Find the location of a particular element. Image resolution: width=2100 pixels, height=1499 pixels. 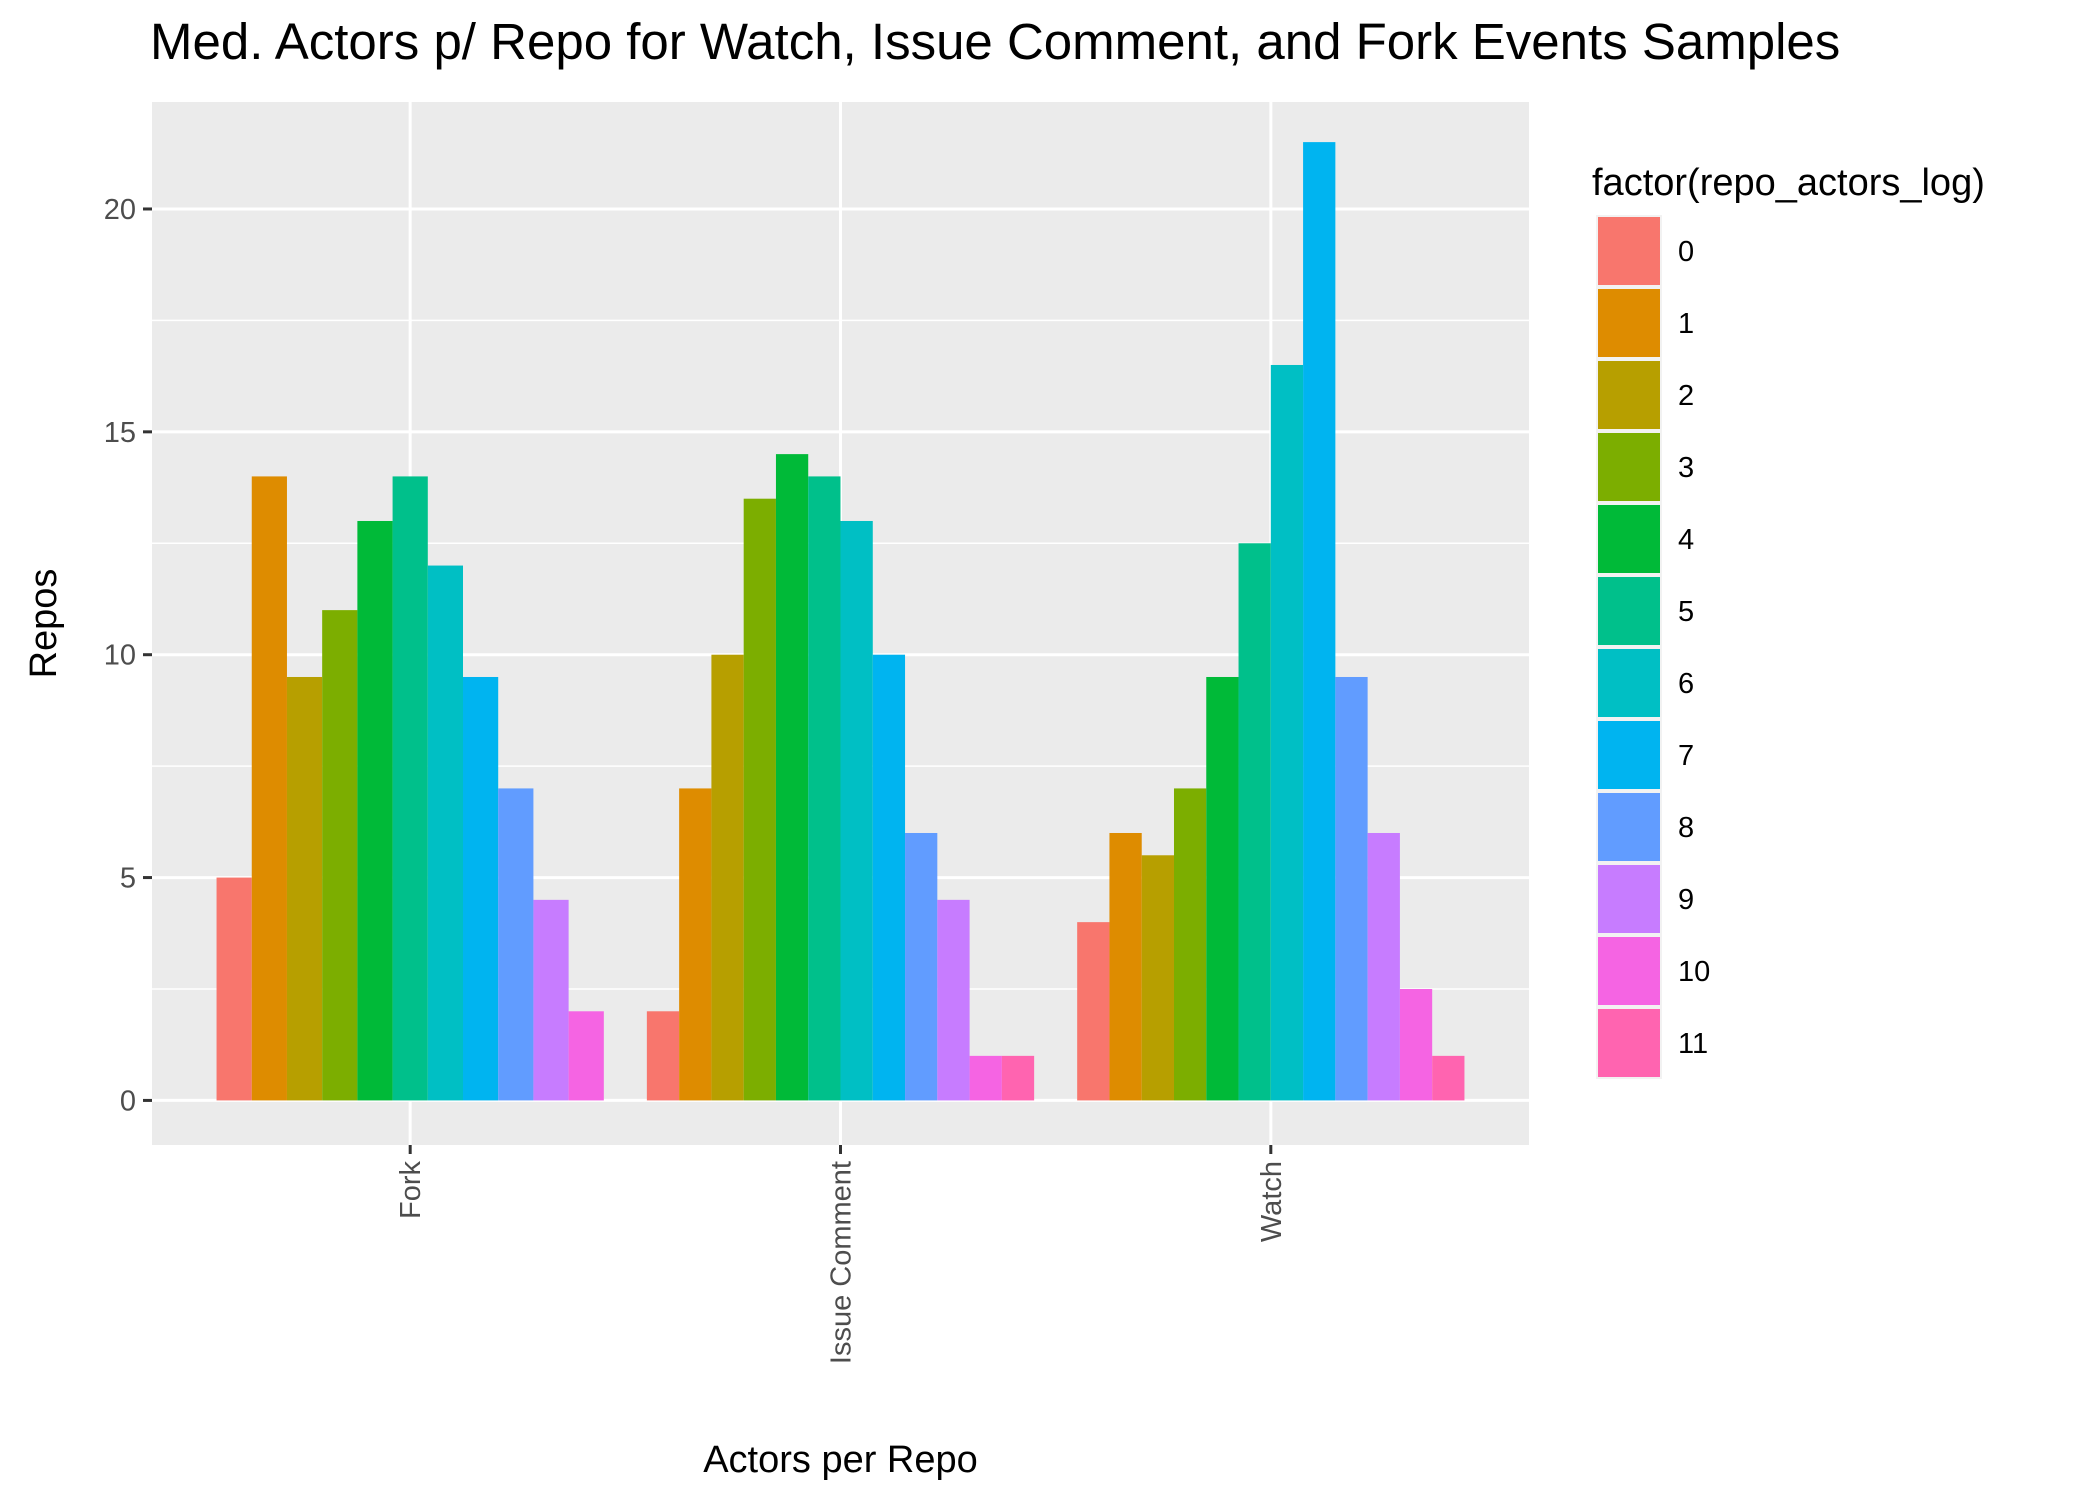

x-tick-label: Watch is located at coordinates (1272, 1201).